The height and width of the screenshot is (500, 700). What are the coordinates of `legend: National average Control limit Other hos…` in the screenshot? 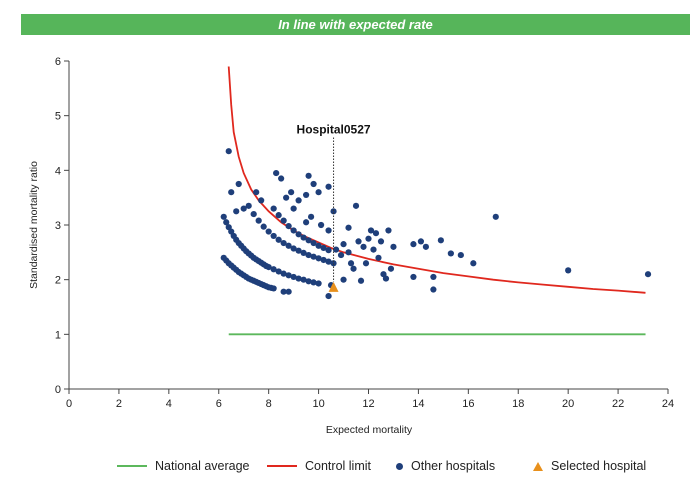 It's located at (350, 468).